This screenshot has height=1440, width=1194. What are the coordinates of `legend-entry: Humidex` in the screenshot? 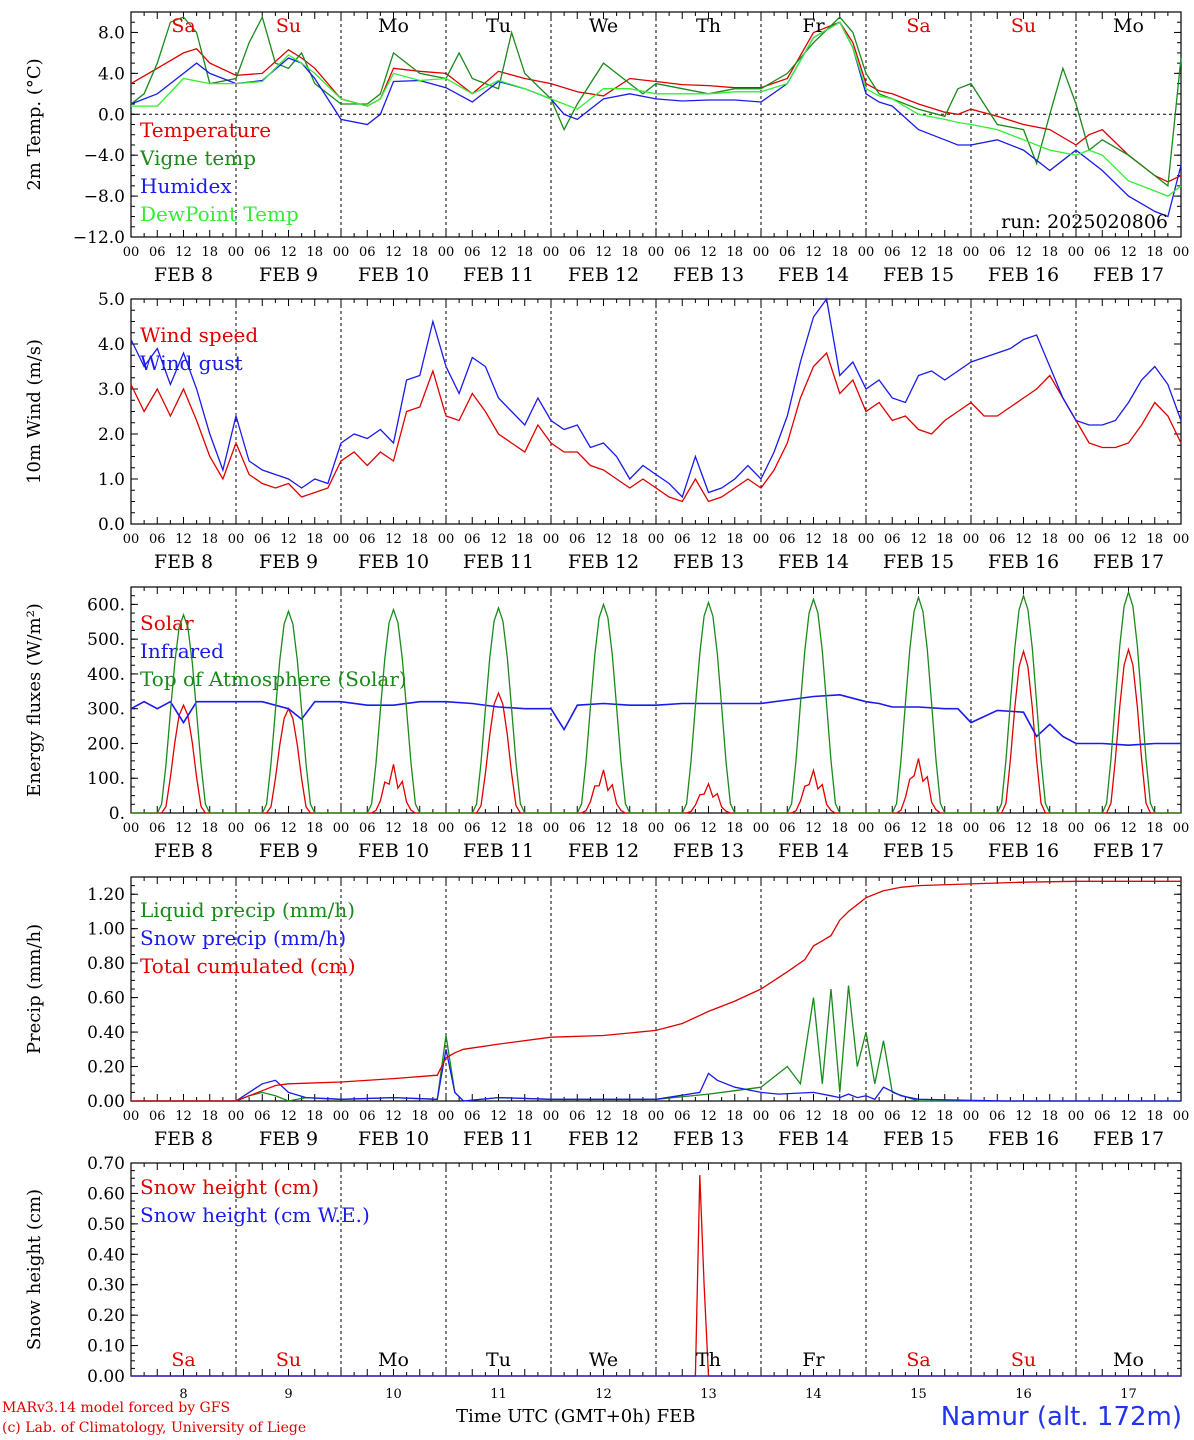 It's located at (186, 186).